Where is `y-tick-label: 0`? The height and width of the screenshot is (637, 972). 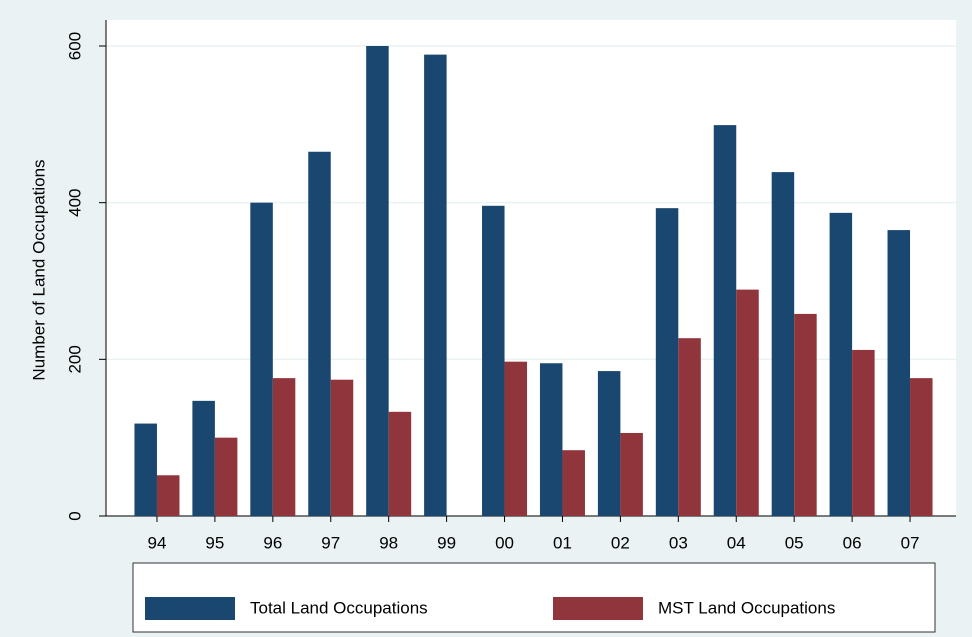
y-tick-label: 0 is located at coordinates (74, 515).